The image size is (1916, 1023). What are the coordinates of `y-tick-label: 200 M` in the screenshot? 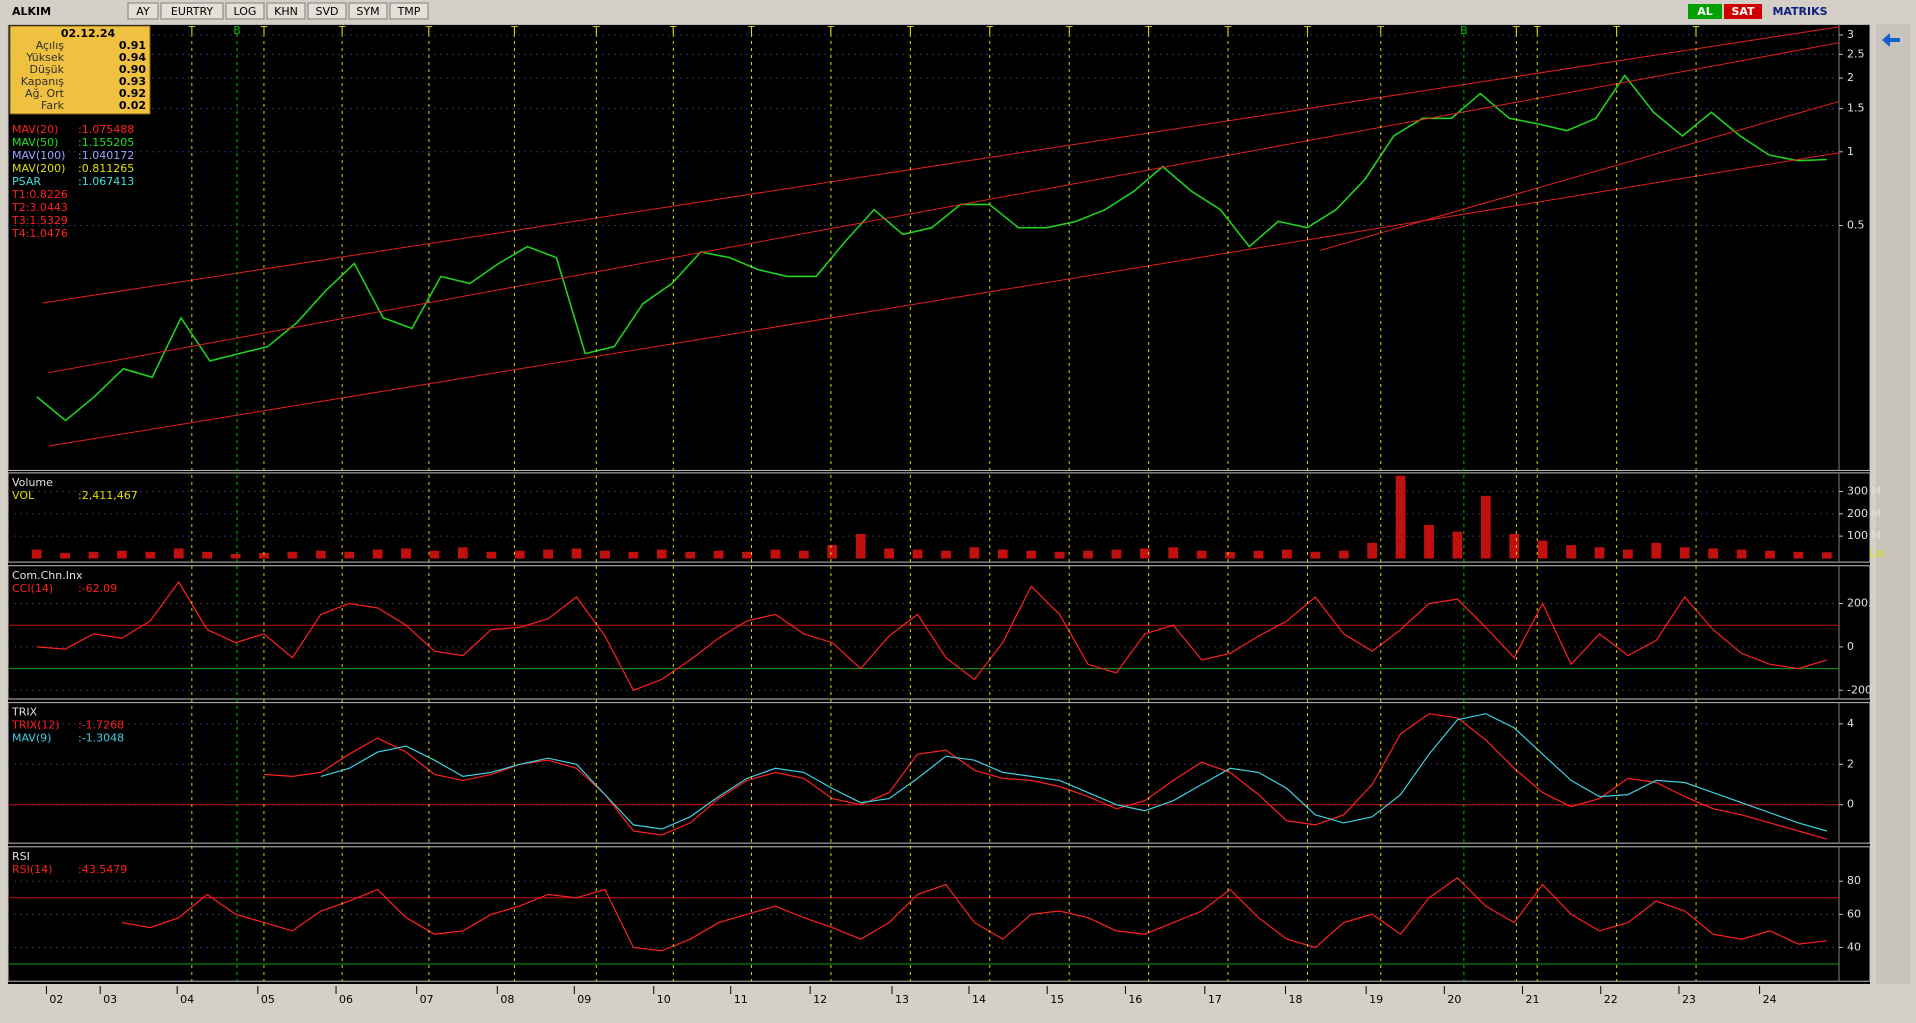 It's located at (1864, 513).